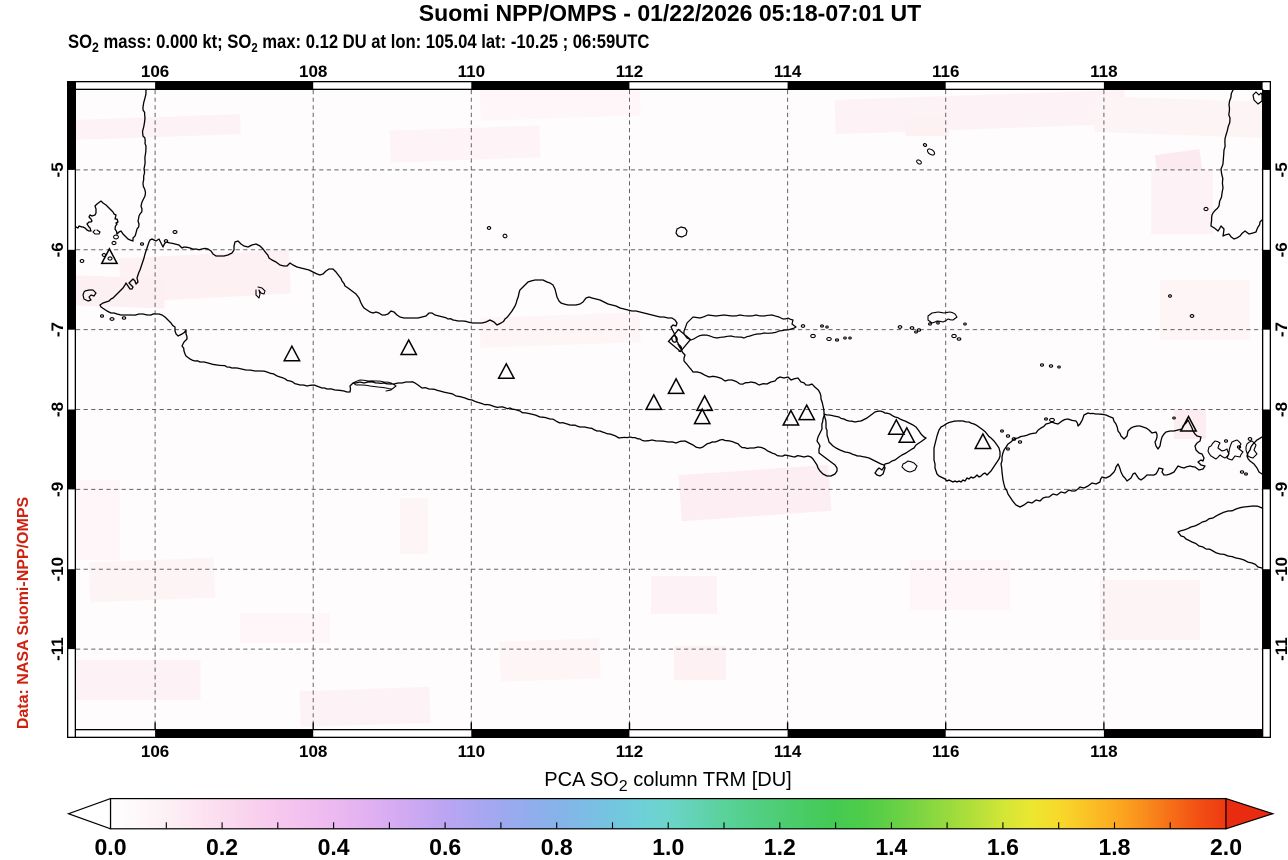  Describe the element at coordinates (23, 613) in the screenshot. I see `svg-text: Data: NASA Suomi-NPP/OMPS` at that location.